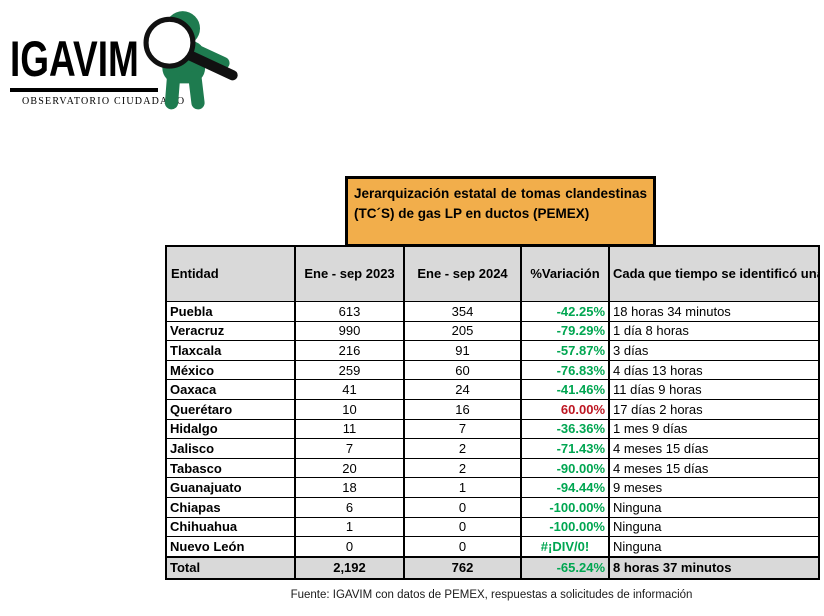 The width and height of the screenshot is (824, 616). I want to click on cell-variacion: -41.46%, so click(564, 389).